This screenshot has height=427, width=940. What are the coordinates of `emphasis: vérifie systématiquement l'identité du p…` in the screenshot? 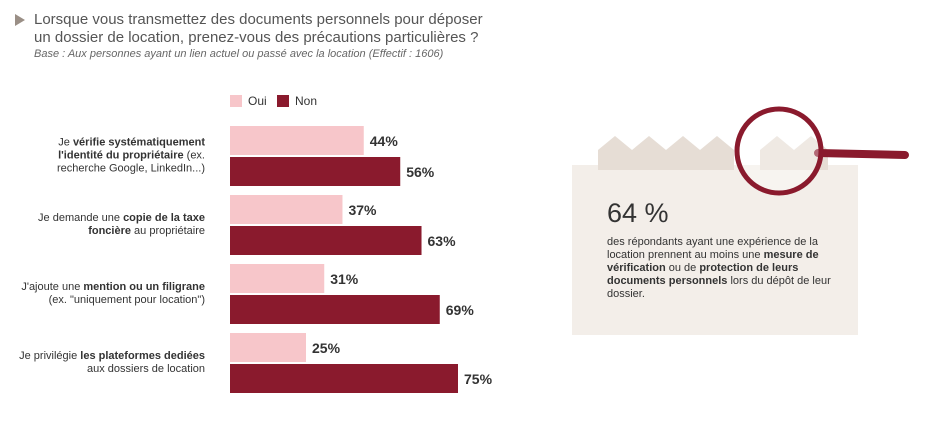 It's located at (131, 149).